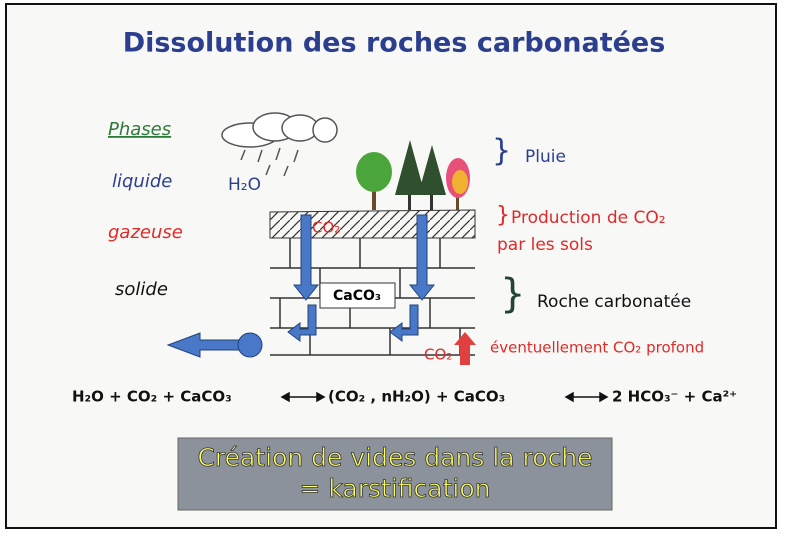 The width and height of the screenshot is (787, 539). I want to click on title: Dissolution des roches carbonatées, so click(394, 43).